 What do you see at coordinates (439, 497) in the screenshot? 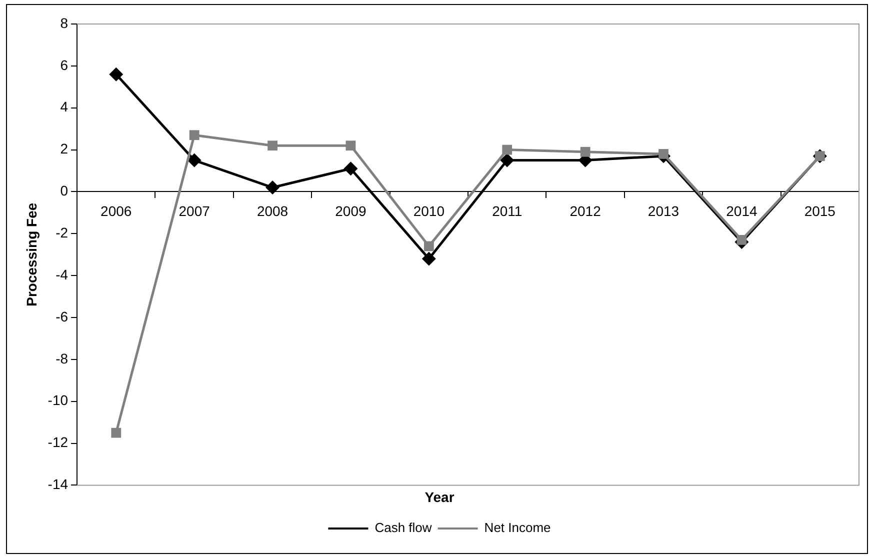
I see `x-axis-title: Year` at bounding box center [439, 497].